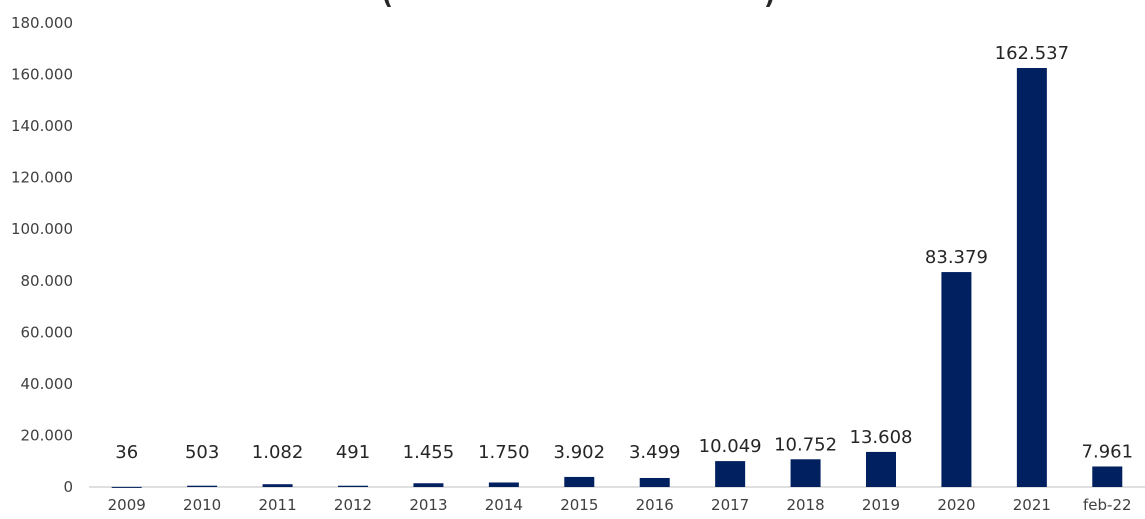  Describe the element at coordinates (956, 257) in the screenshot. I see `data-label: 83.379` at that location.